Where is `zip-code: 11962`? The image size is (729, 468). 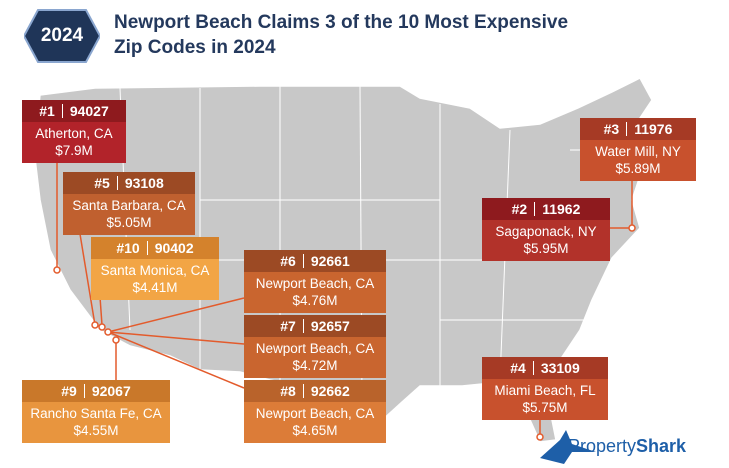
zip-code: 11962 is located at coordinates (561, 209).